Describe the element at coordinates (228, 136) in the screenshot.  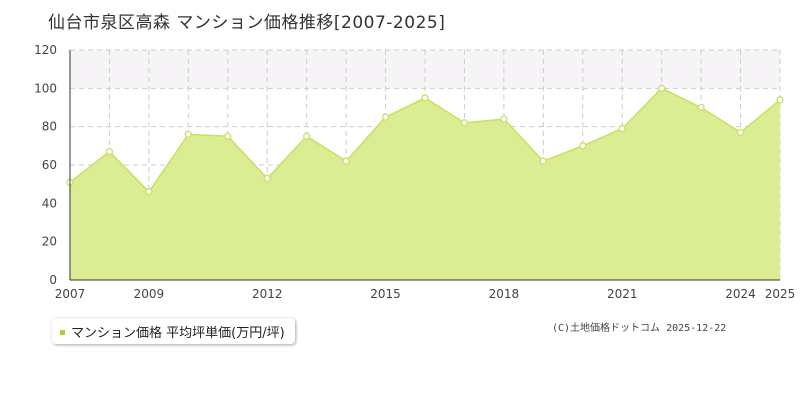
I see `data-point-2011` at that location.